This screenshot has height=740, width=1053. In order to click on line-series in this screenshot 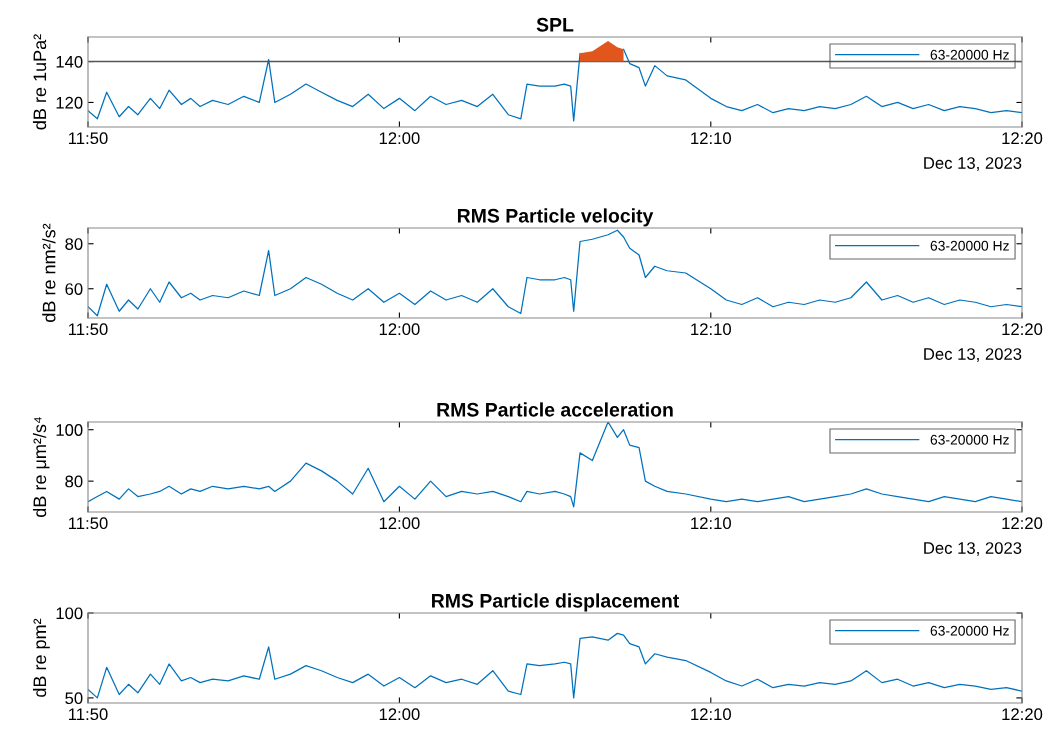, I will do `click(555, 273)`.